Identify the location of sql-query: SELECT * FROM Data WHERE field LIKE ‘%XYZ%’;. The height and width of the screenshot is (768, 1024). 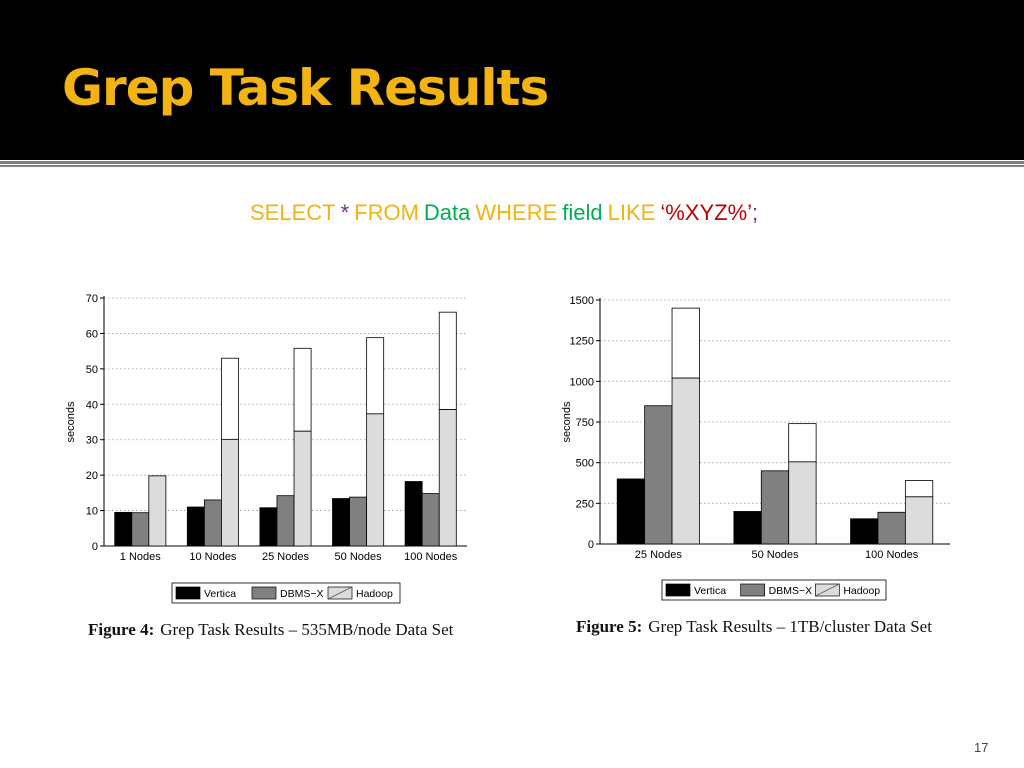
(504, 213).